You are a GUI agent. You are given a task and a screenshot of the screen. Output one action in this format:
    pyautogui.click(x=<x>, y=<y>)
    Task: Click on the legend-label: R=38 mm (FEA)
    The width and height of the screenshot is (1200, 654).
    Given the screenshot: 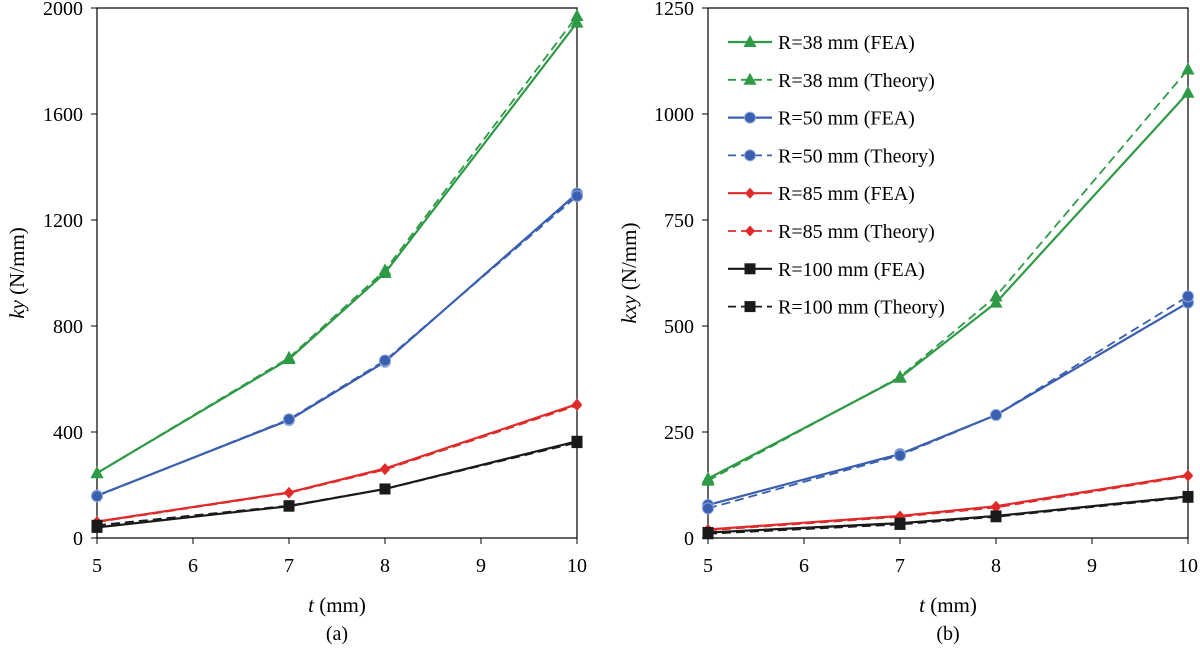 What is the action you would take?
    pyautogui.click(x=846, y=43)
    